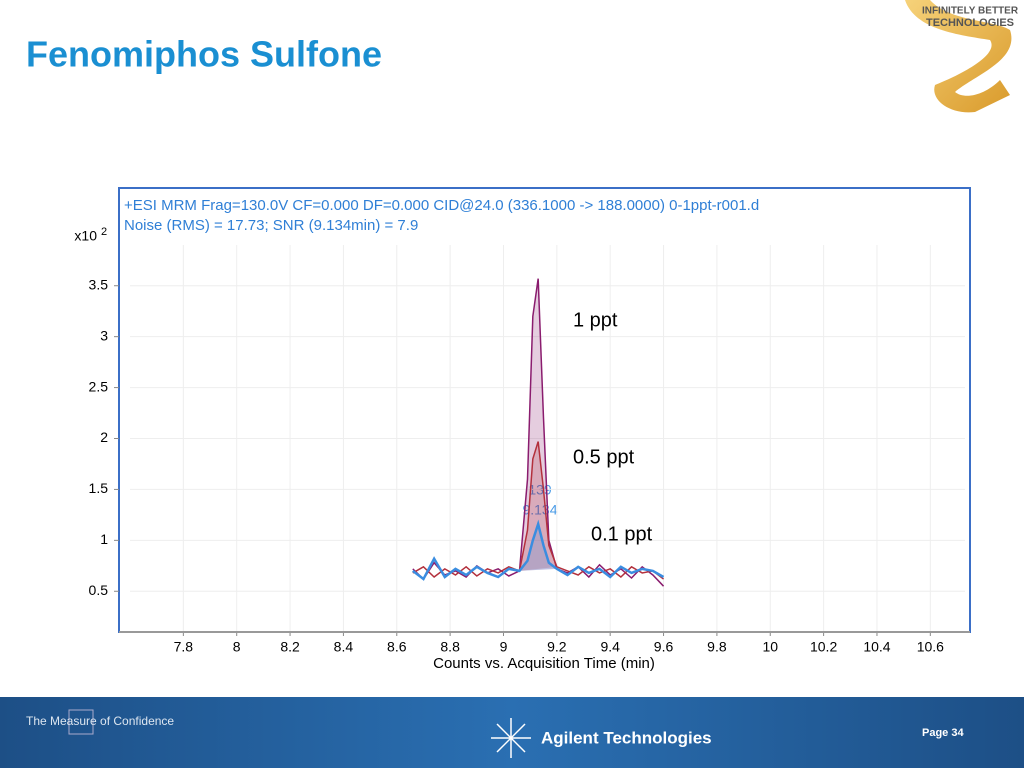  What do you see at coordinates (604, 457) in the screenshot?
I see `series-label: 0.5 ppt` at bounding box center [604, 457].